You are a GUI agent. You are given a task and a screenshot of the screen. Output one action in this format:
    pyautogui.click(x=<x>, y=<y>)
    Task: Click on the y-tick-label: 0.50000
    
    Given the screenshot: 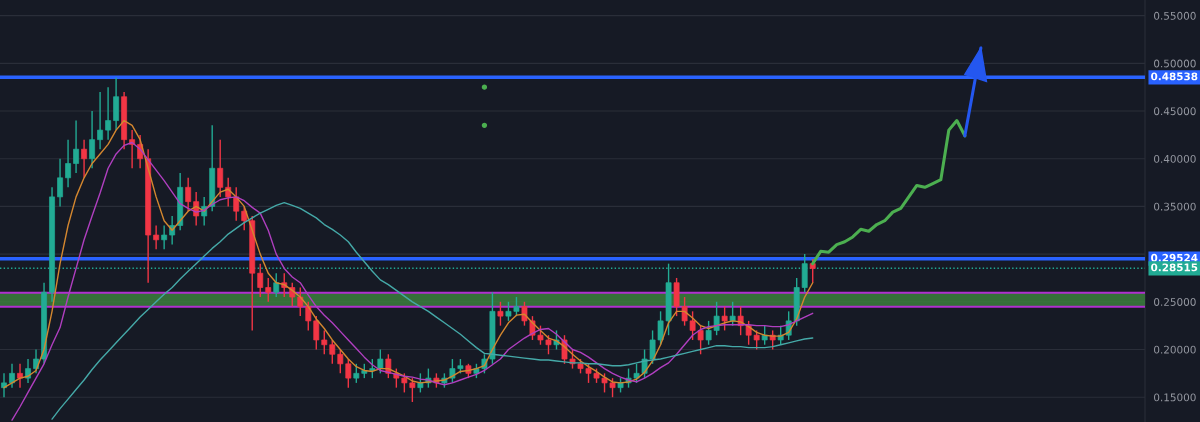 What is the action you would take?
    pyautogui.click(x=1175, y=63)
    